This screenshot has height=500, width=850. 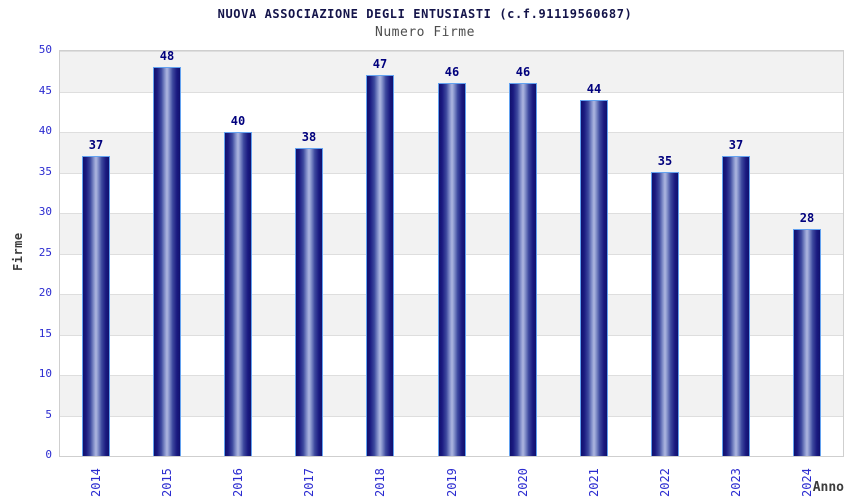 I want to click on x-tick-label: 2021, so click(x=594, y=482).